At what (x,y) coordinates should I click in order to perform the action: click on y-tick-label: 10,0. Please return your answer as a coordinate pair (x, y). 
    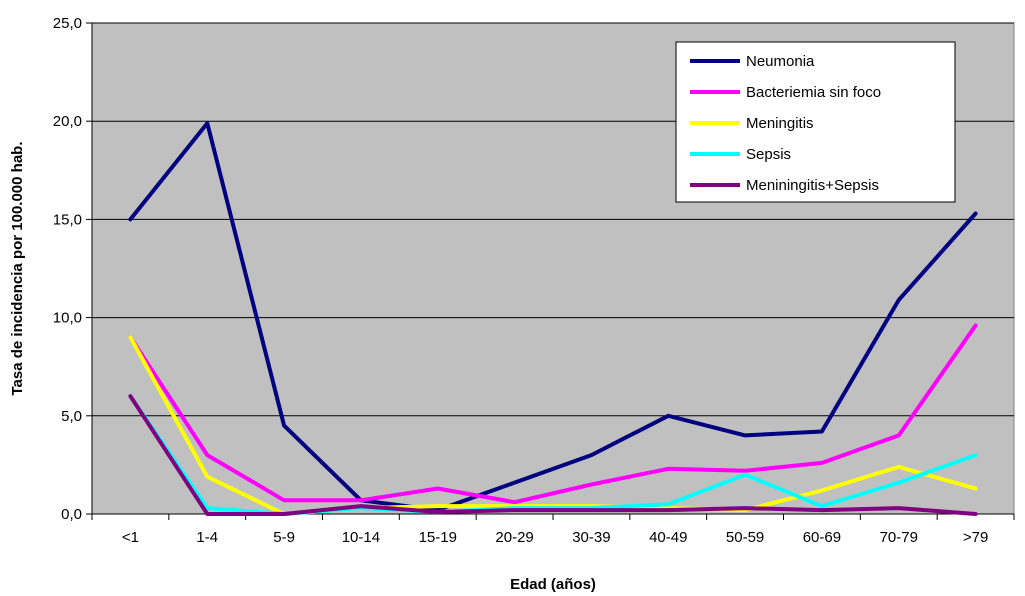
    Looking at the image, I should click on (67, 318).